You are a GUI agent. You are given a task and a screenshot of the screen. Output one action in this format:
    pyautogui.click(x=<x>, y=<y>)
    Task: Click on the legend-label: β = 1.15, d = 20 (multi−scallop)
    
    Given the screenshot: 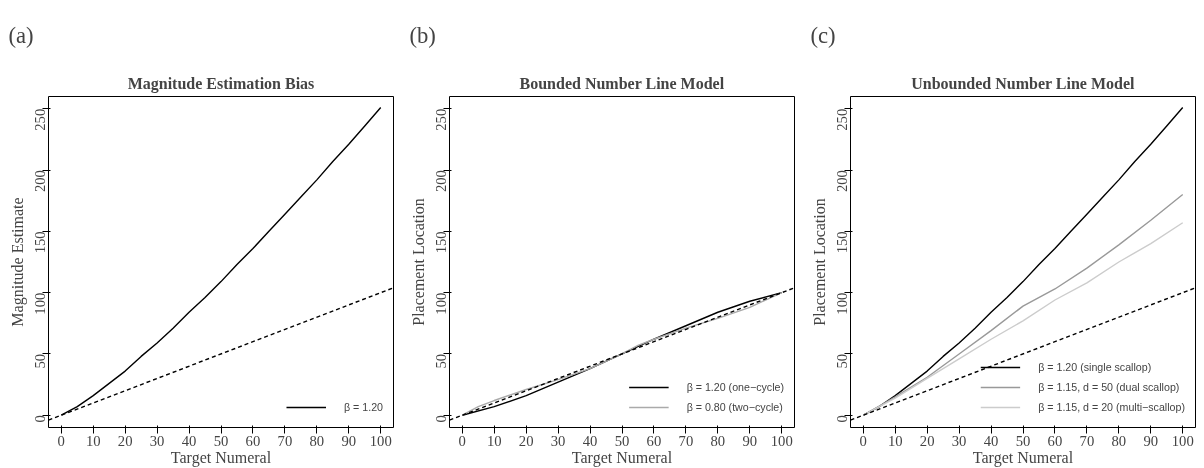 What is the action you would take?
    pyautogui.click(x=1111, y=407)
    